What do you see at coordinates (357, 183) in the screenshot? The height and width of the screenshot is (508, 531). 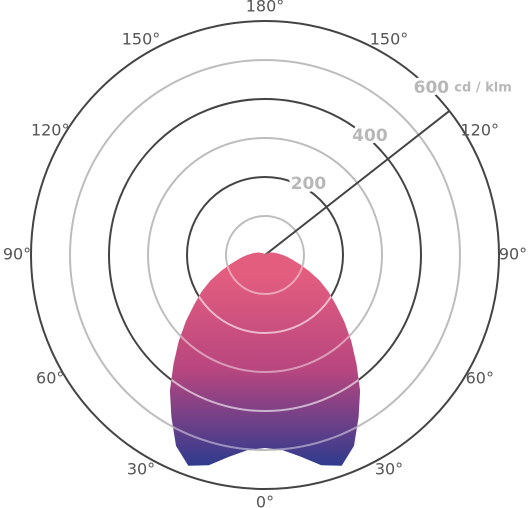 I see `radial-axis` at bounding box center [357, 183].